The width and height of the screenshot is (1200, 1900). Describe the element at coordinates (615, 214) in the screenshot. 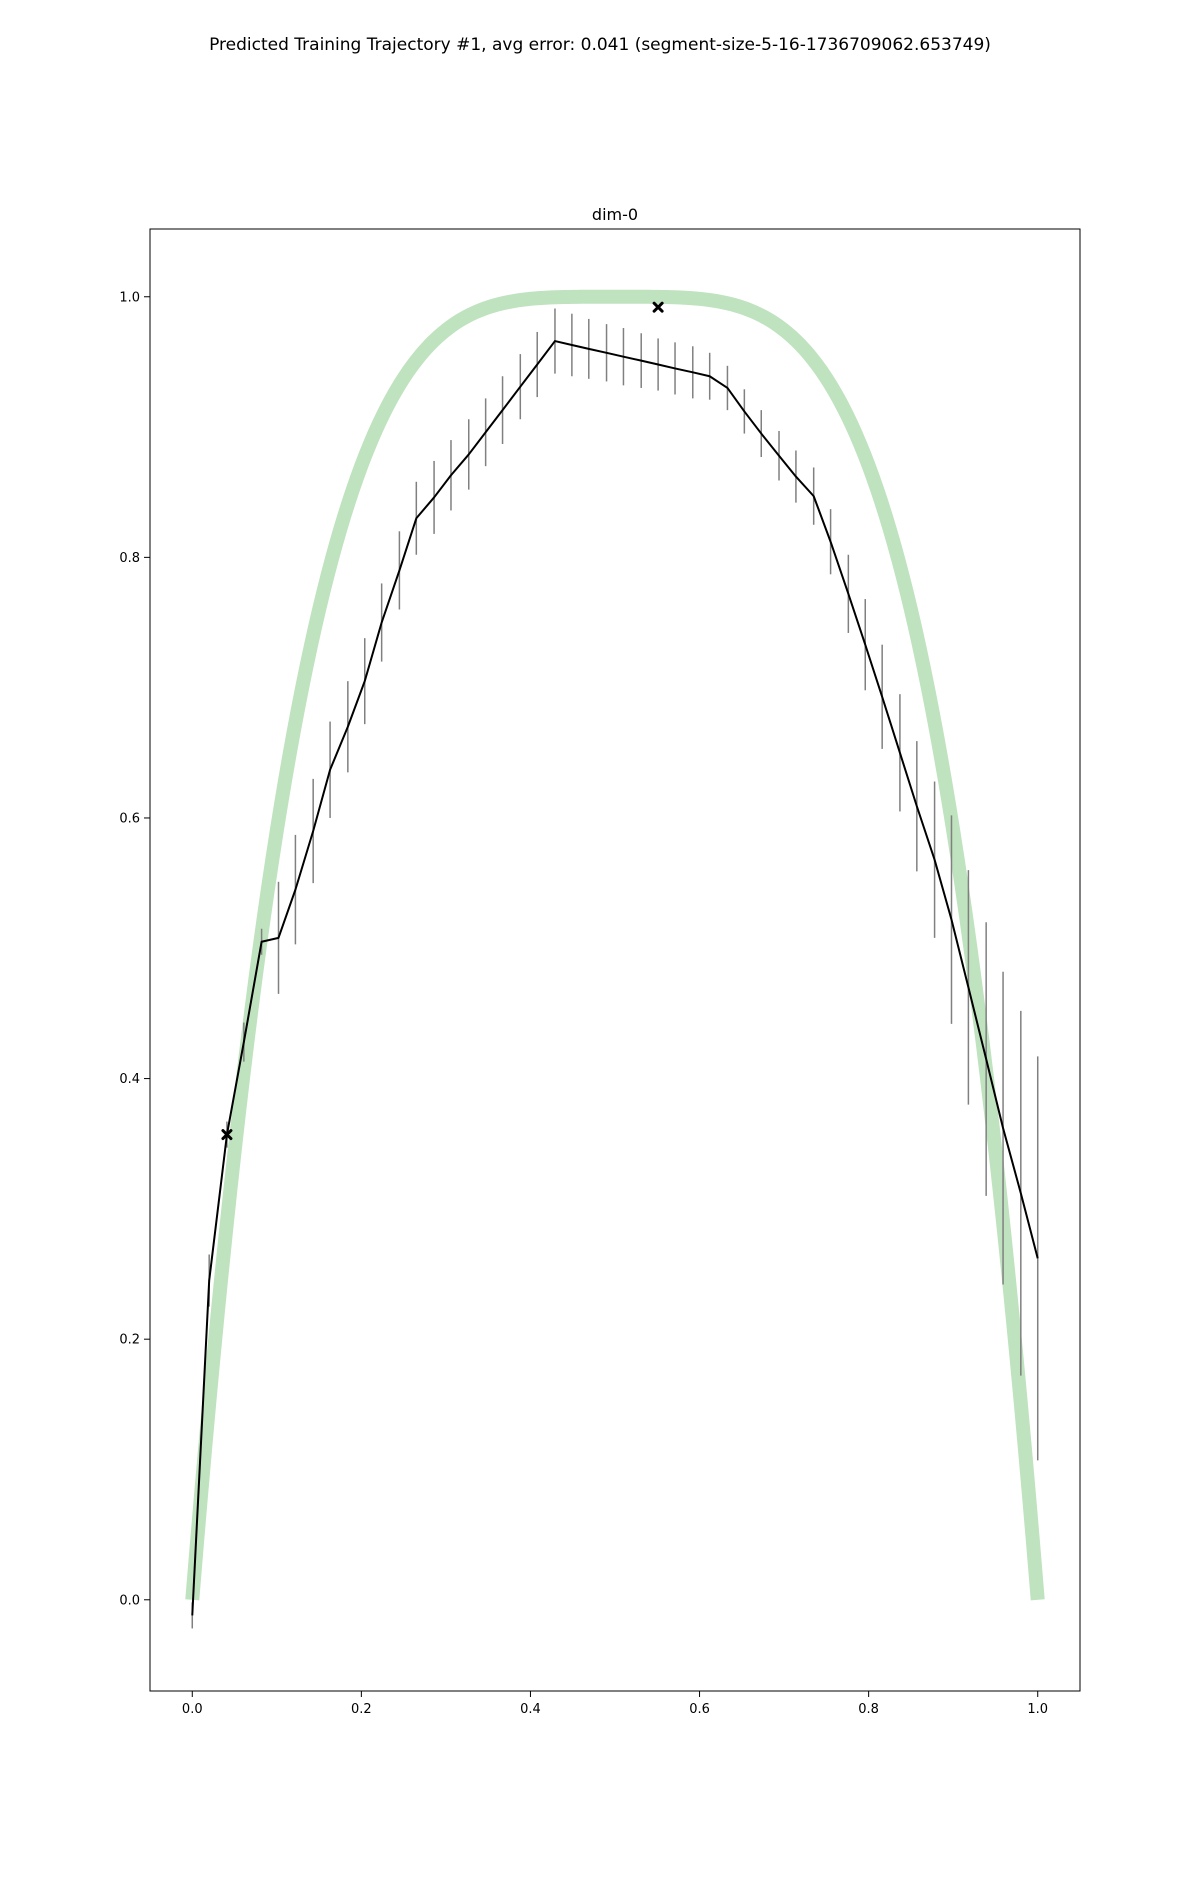

I see `axes-title: dim-0` at that location.